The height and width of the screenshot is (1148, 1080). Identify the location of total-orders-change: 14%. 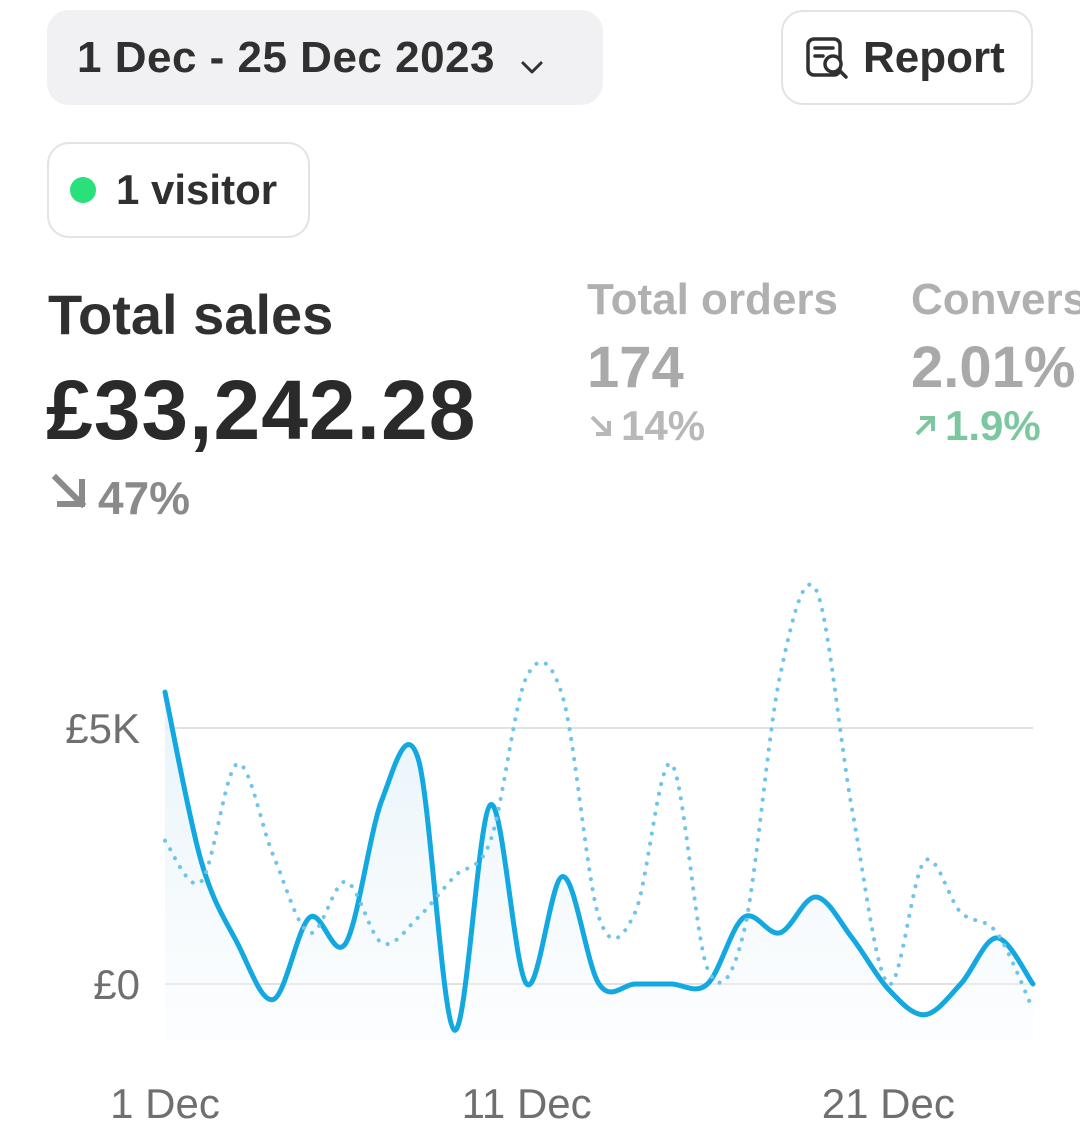
(646, 426).